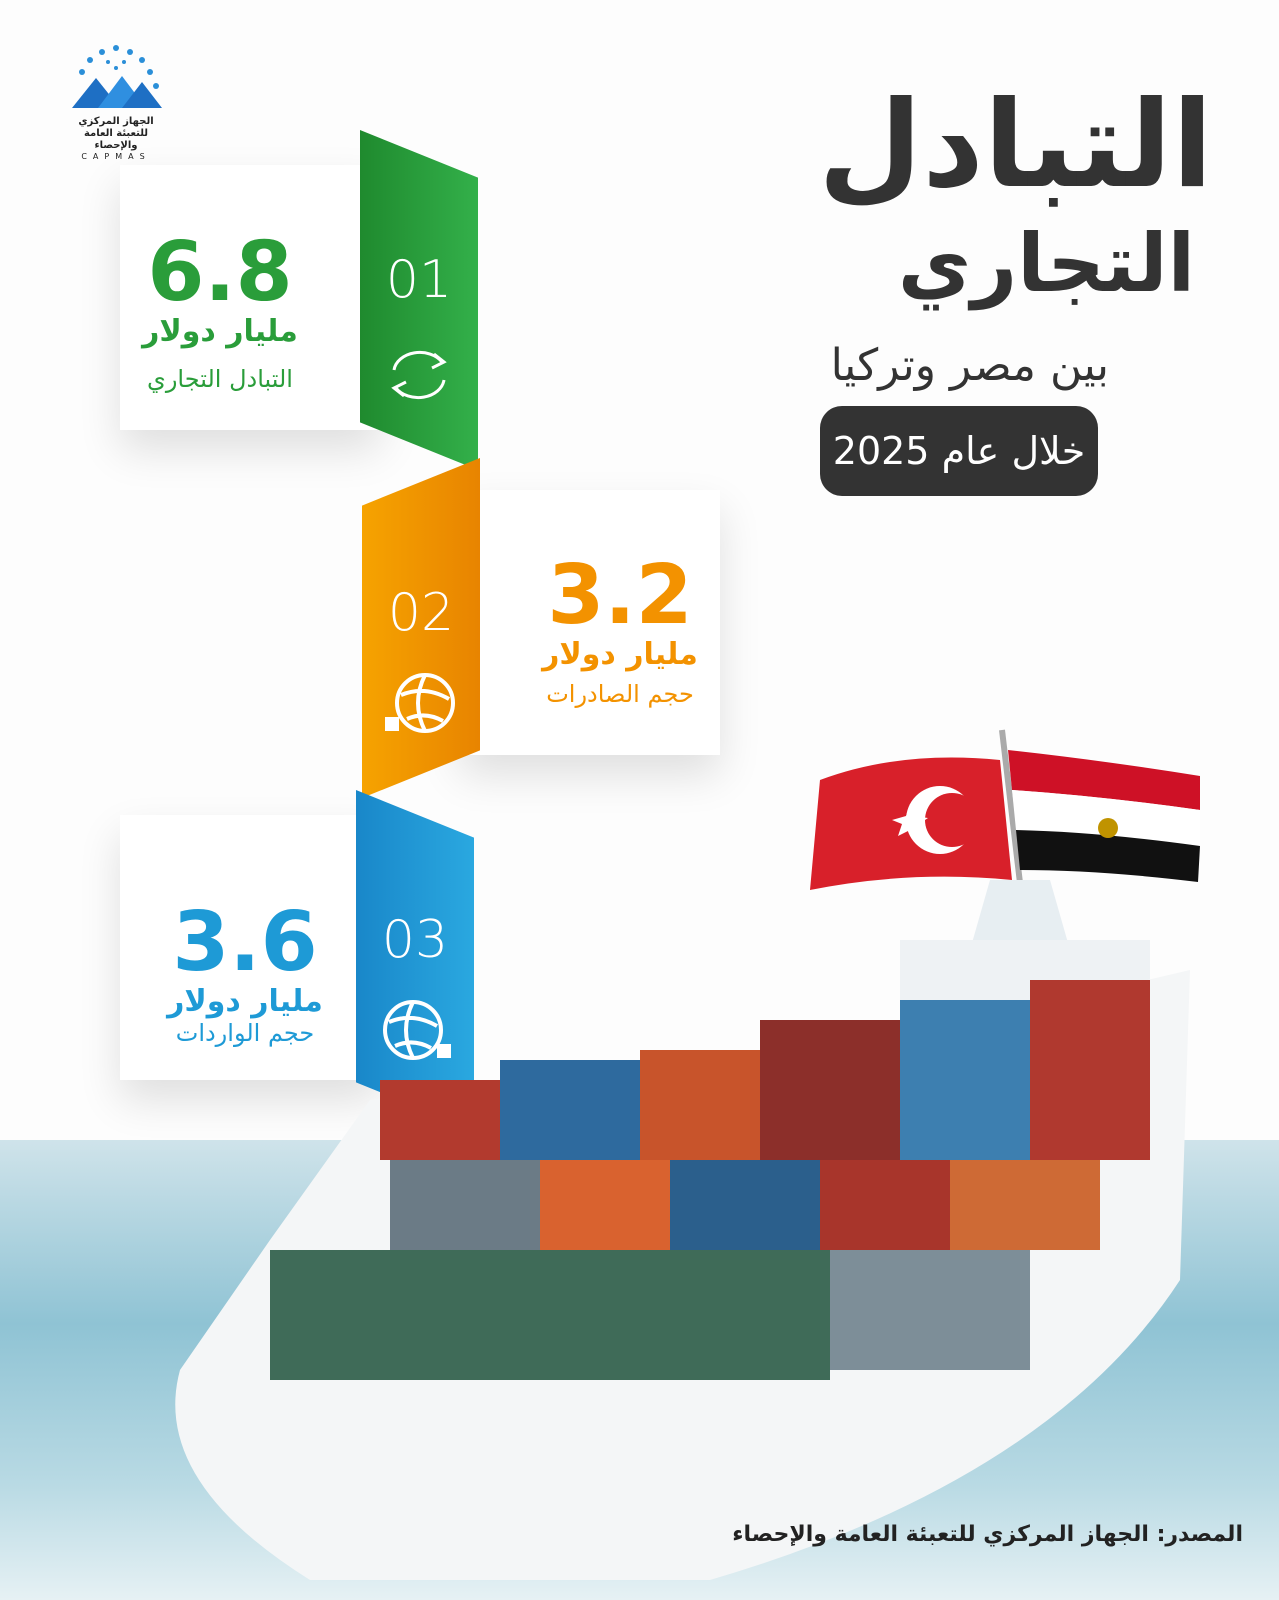  Describe the element at coordinates (959, 451) in the screenshot. I see `period-badge: خلال عام 2025` at that location.